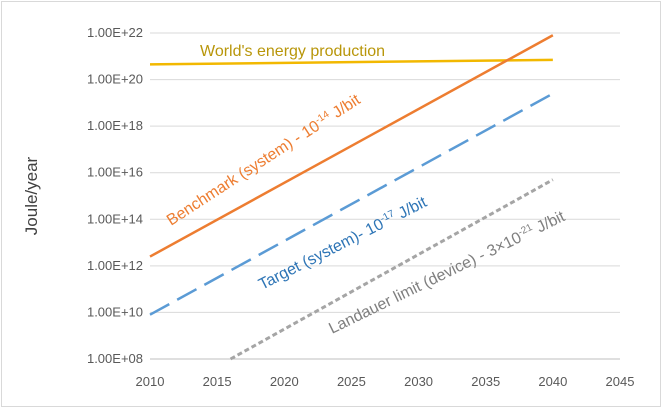 Image resolution: width=664 pixels, height=410 pixels. What do you see at coordinates (385, 381) in the screenshot?
I see `x-tick-labels: 2010 2015 2020 2025 2030 2035 2040 2045` at bounding box center [385, 381].